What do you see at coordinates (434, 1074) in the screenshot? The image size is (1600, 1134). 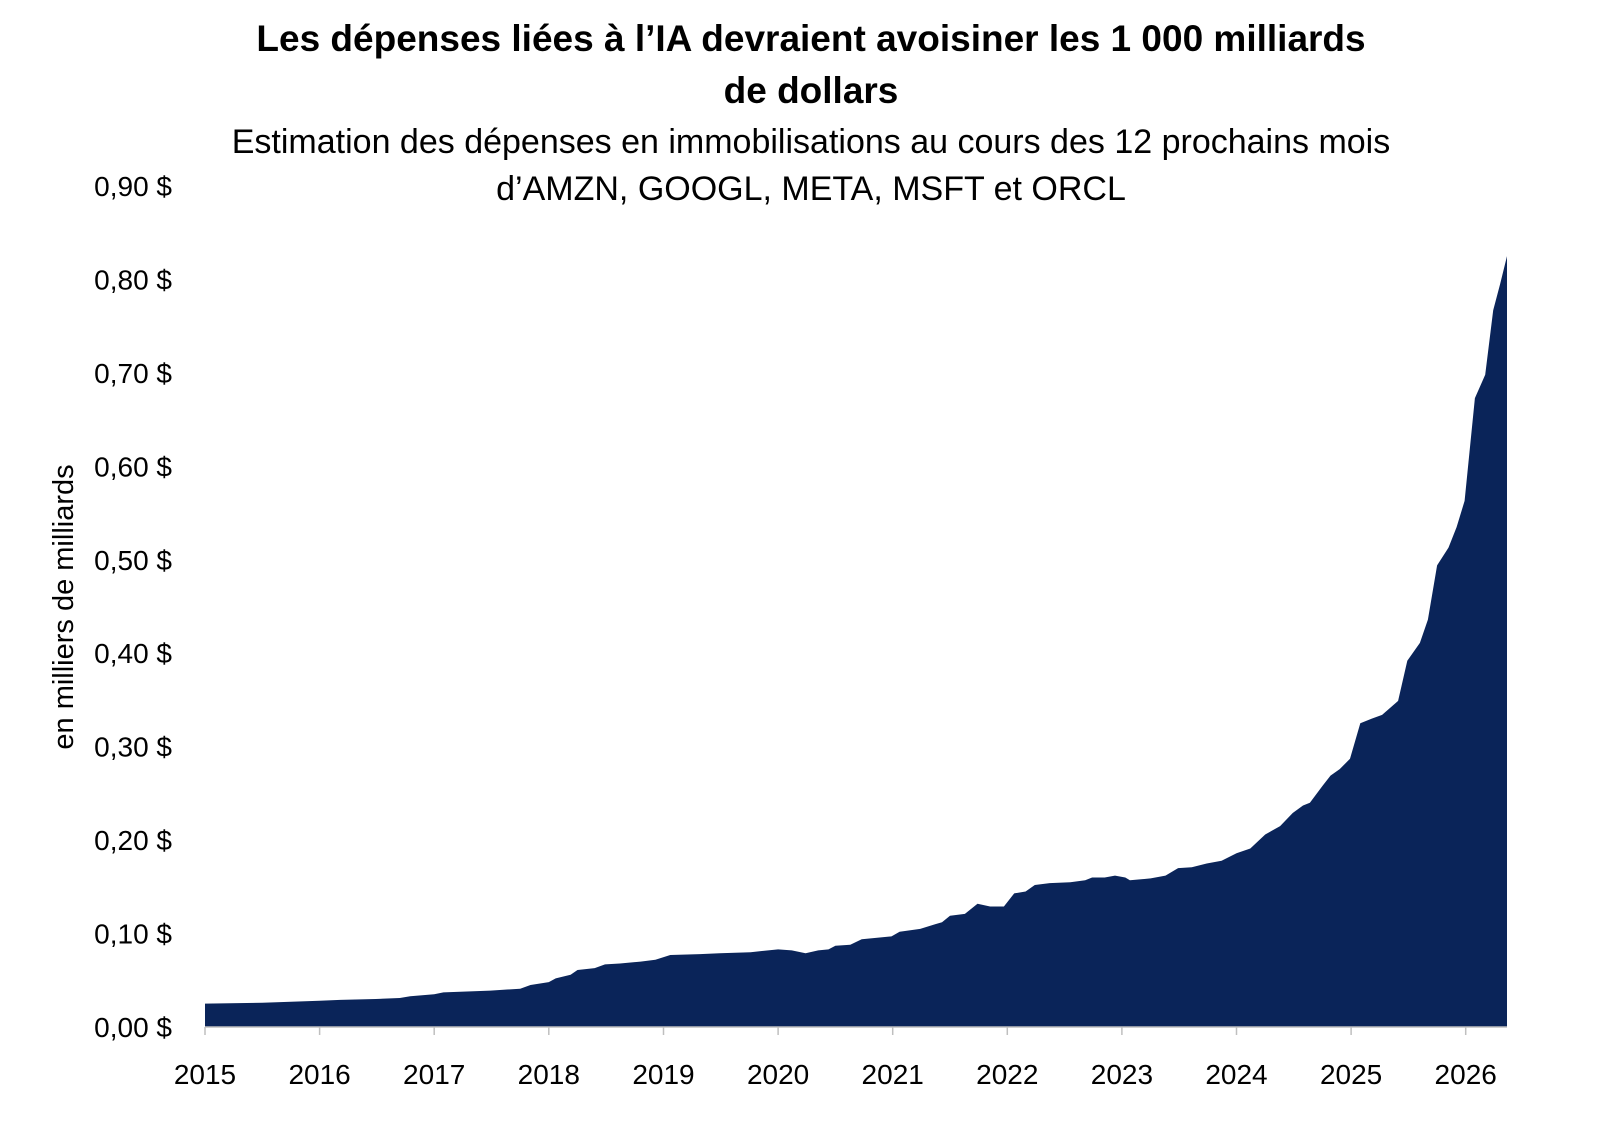 I see `x-tick-label: 2017` at bounding box center [434, 1074].